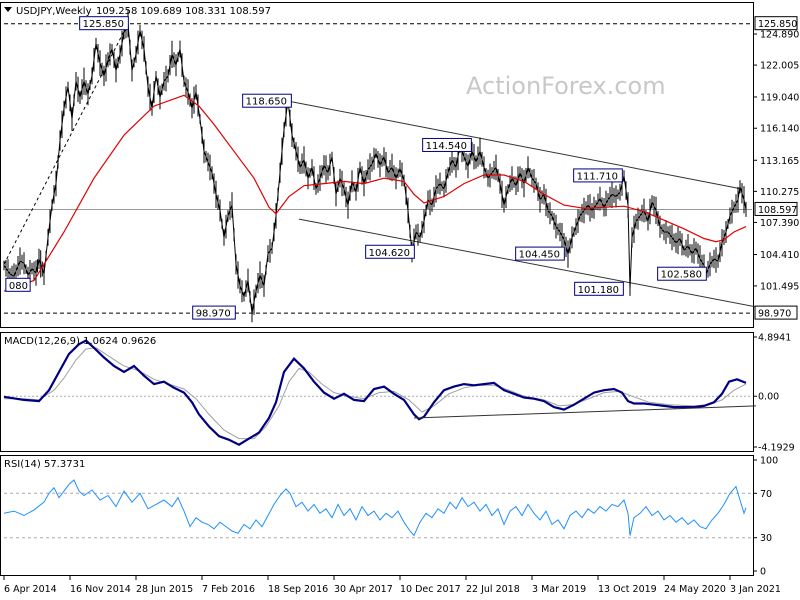 This screenshot has height=600, width=800. I want to click on rsi-tick-label: 0, so click(763, 572).